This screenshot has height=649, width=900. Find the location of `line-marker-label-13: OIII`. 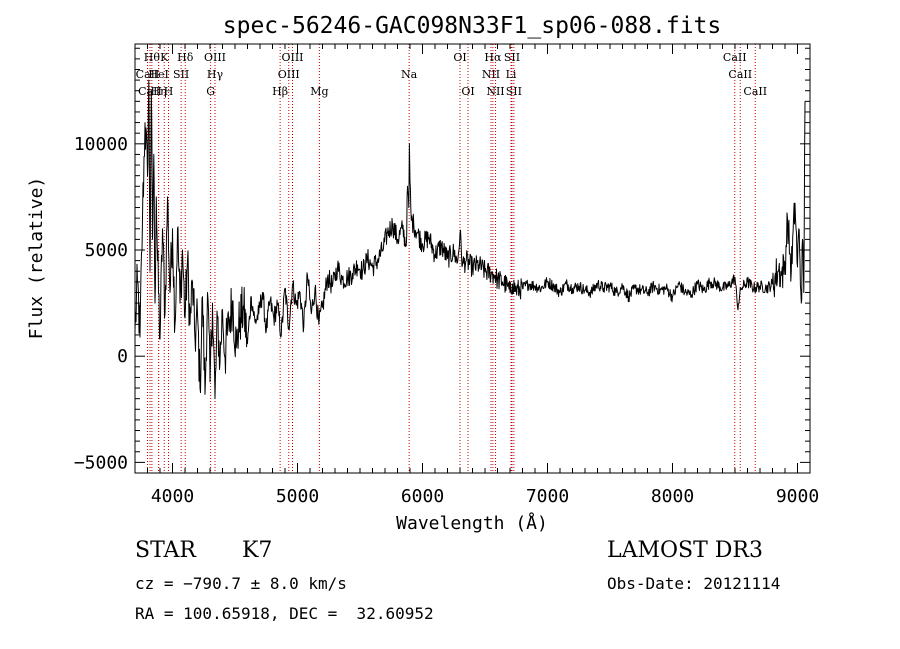

line-marker-label-13: OIII is located at coordinates (289, 74).